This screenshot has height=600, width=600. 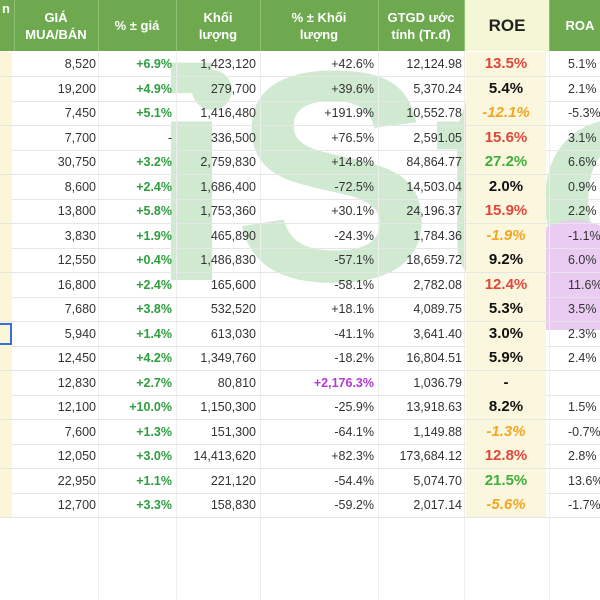 What do you see at coordinates (584, 431) in the screenshot?
I see `roa-cell: -0.7%` at bounding box center [584, 431].